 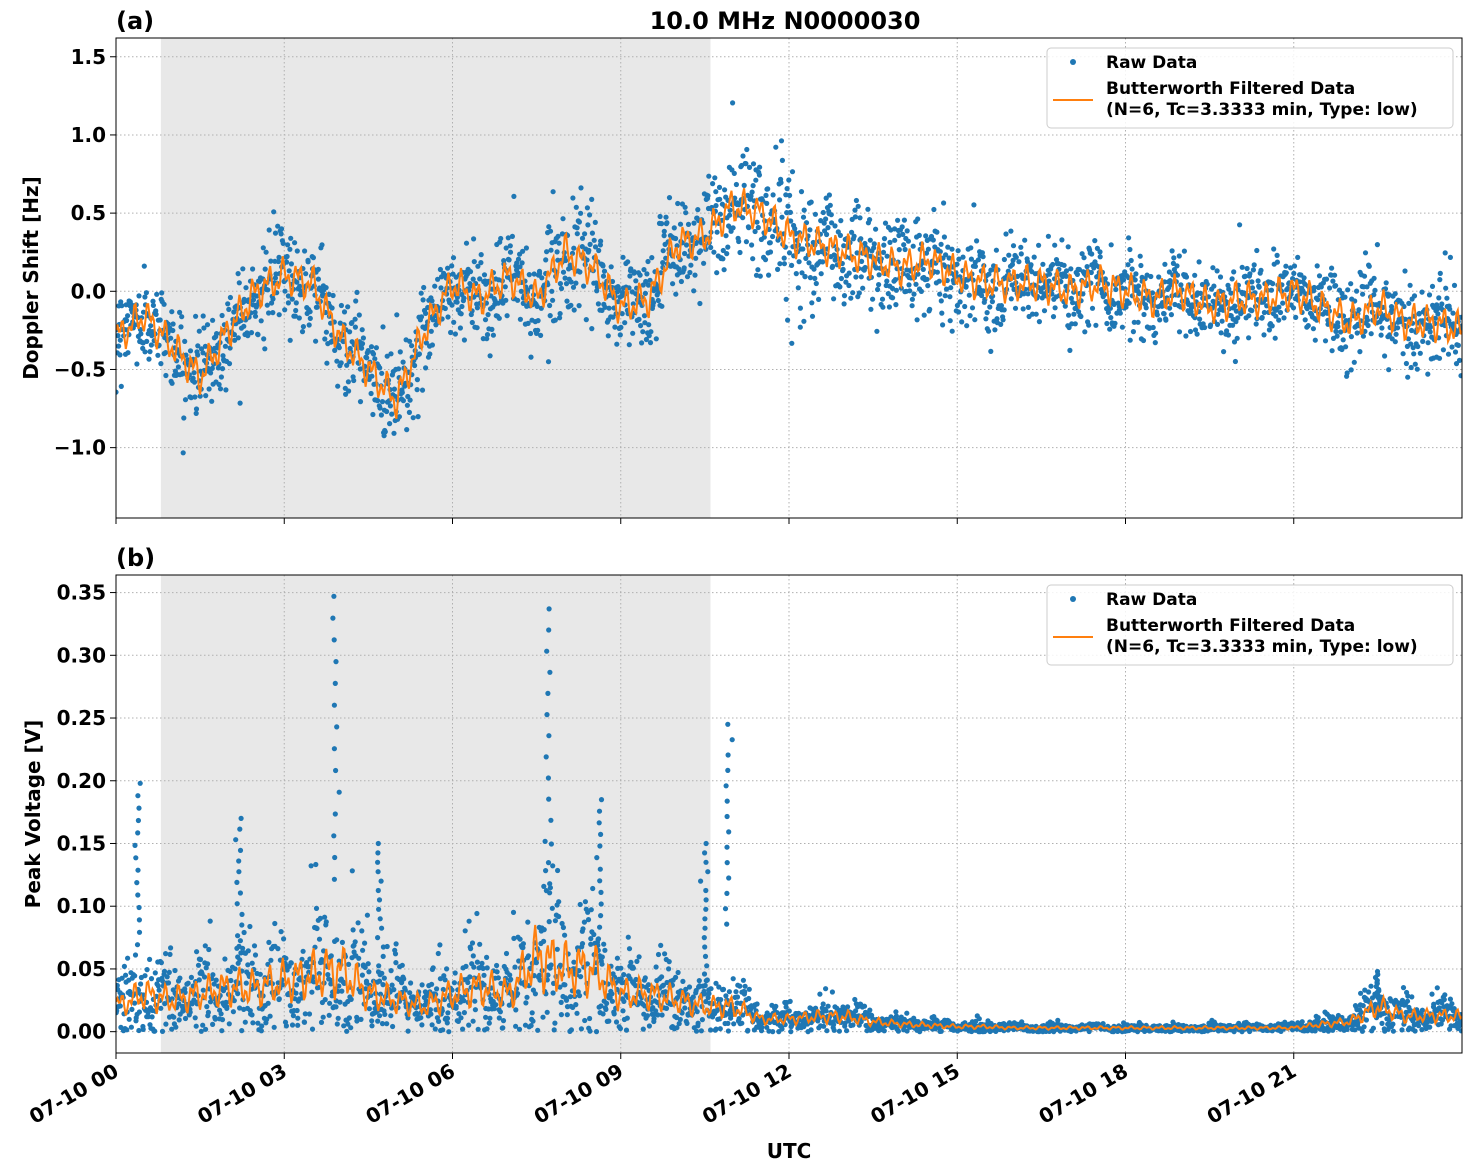 I want to click on y-axis-label-b: Peak Voltage [V], so click(x=33, y=814).